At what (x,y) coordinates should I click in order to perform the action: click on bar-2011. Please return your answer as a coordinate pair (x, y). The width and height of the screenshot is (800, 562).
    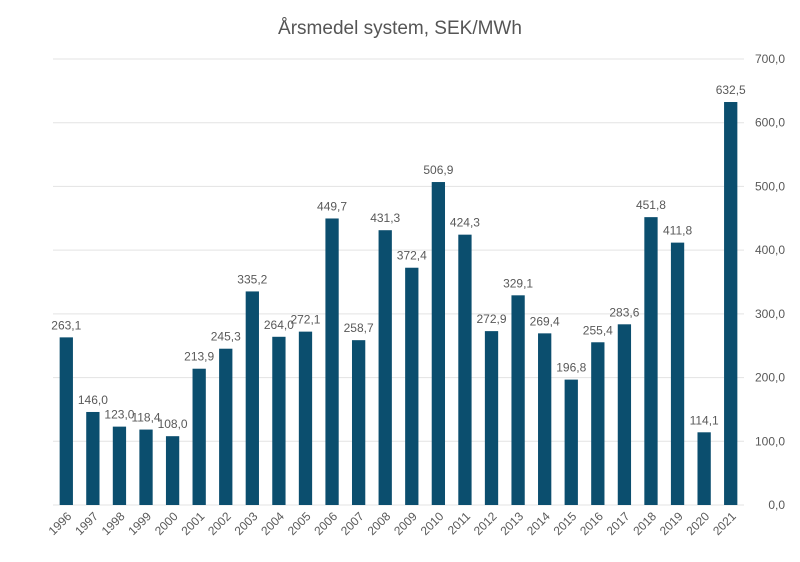
    Looking at the image, I should click on (465, 369).